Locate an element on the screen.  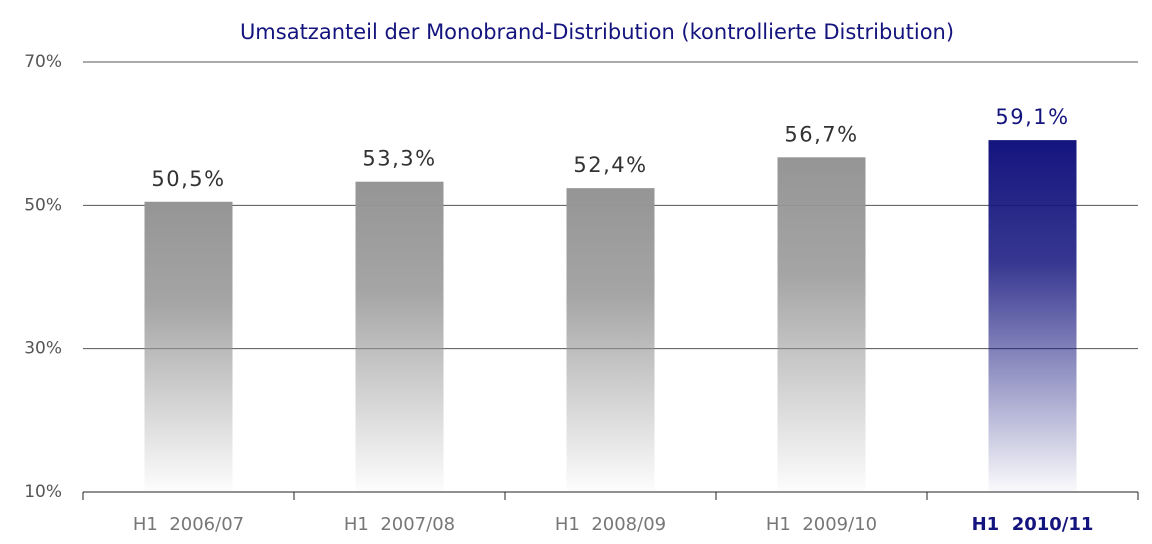
x-tick-label: H1 2008/09 is located at coordinates (610, 524).